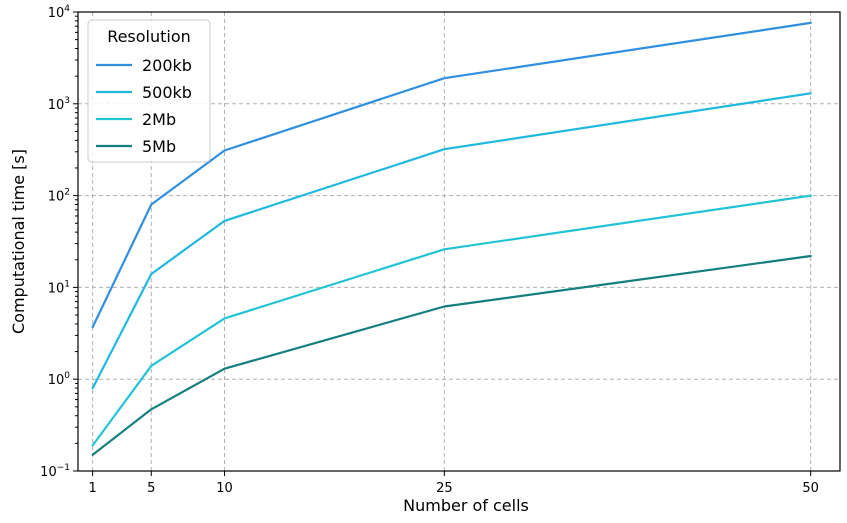 This screenshot has width=847, height=523. What do you see at coordinates (93, 488) in the screenshot?
I see `x-tick-label: 1` at bounding box center [93, 488].